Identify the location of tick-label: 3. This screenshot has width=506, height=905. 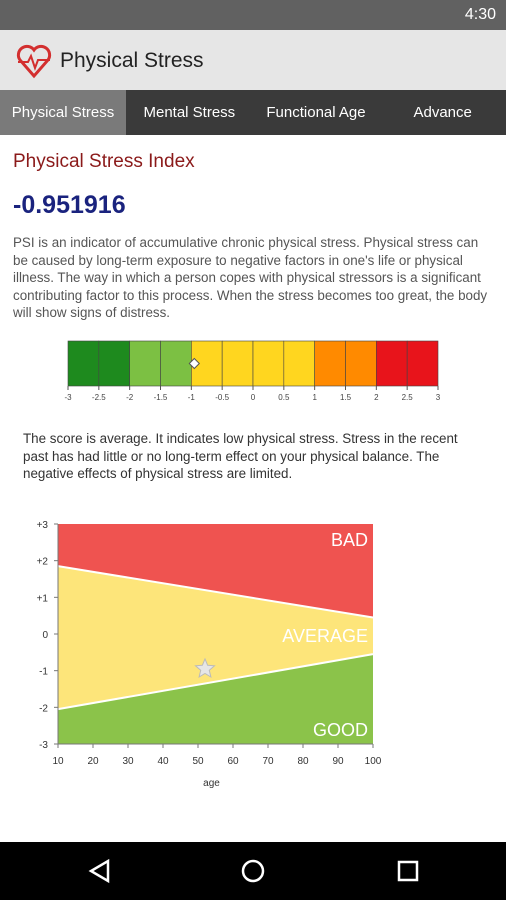
(438, 397).